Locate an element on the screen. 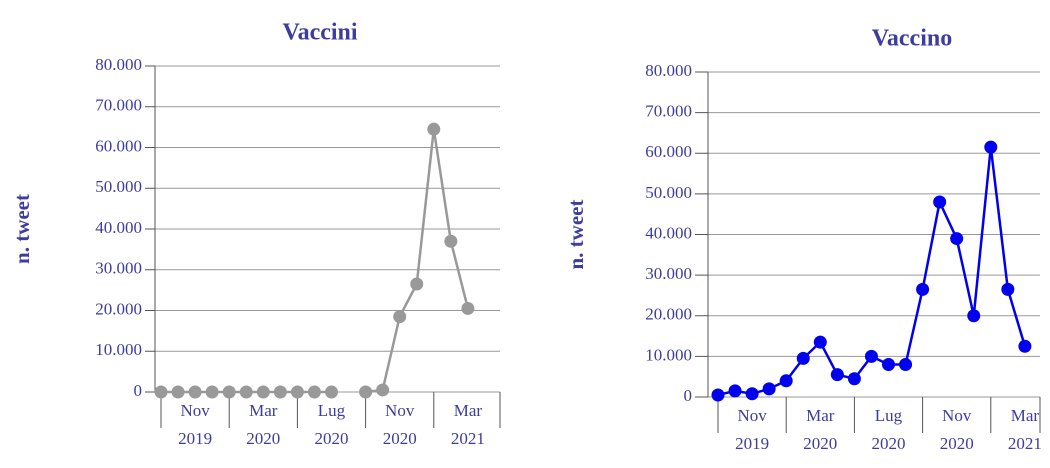  chart-title: Vaccini is located at coordinates (319, 33).